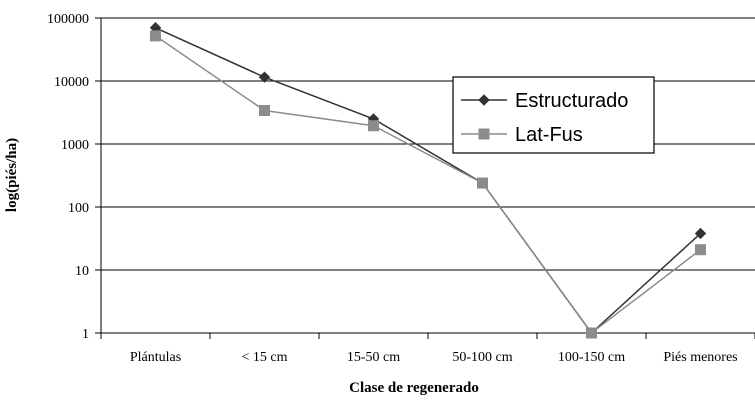 This screenshot has height=403, width=755. I want to click on legend: Estructurado Lat-Fus, so click(553, 115).